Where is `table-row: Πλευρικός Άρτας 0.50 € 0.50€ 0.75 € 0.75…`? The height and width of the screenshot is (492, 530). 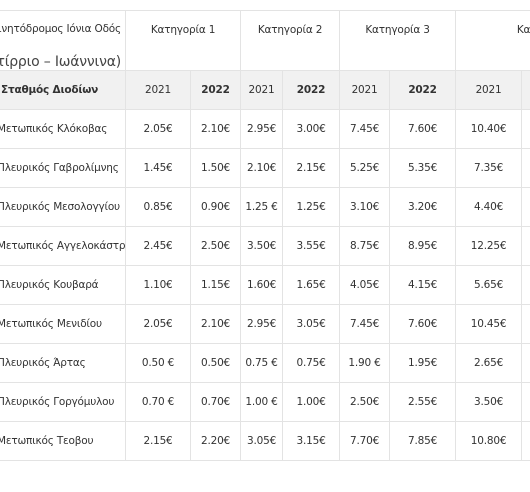 table-row: Πλευρικός Άρτας 0.50 € 0.50€ 0.75 € 0.75… is located at coordinates (265, 363).